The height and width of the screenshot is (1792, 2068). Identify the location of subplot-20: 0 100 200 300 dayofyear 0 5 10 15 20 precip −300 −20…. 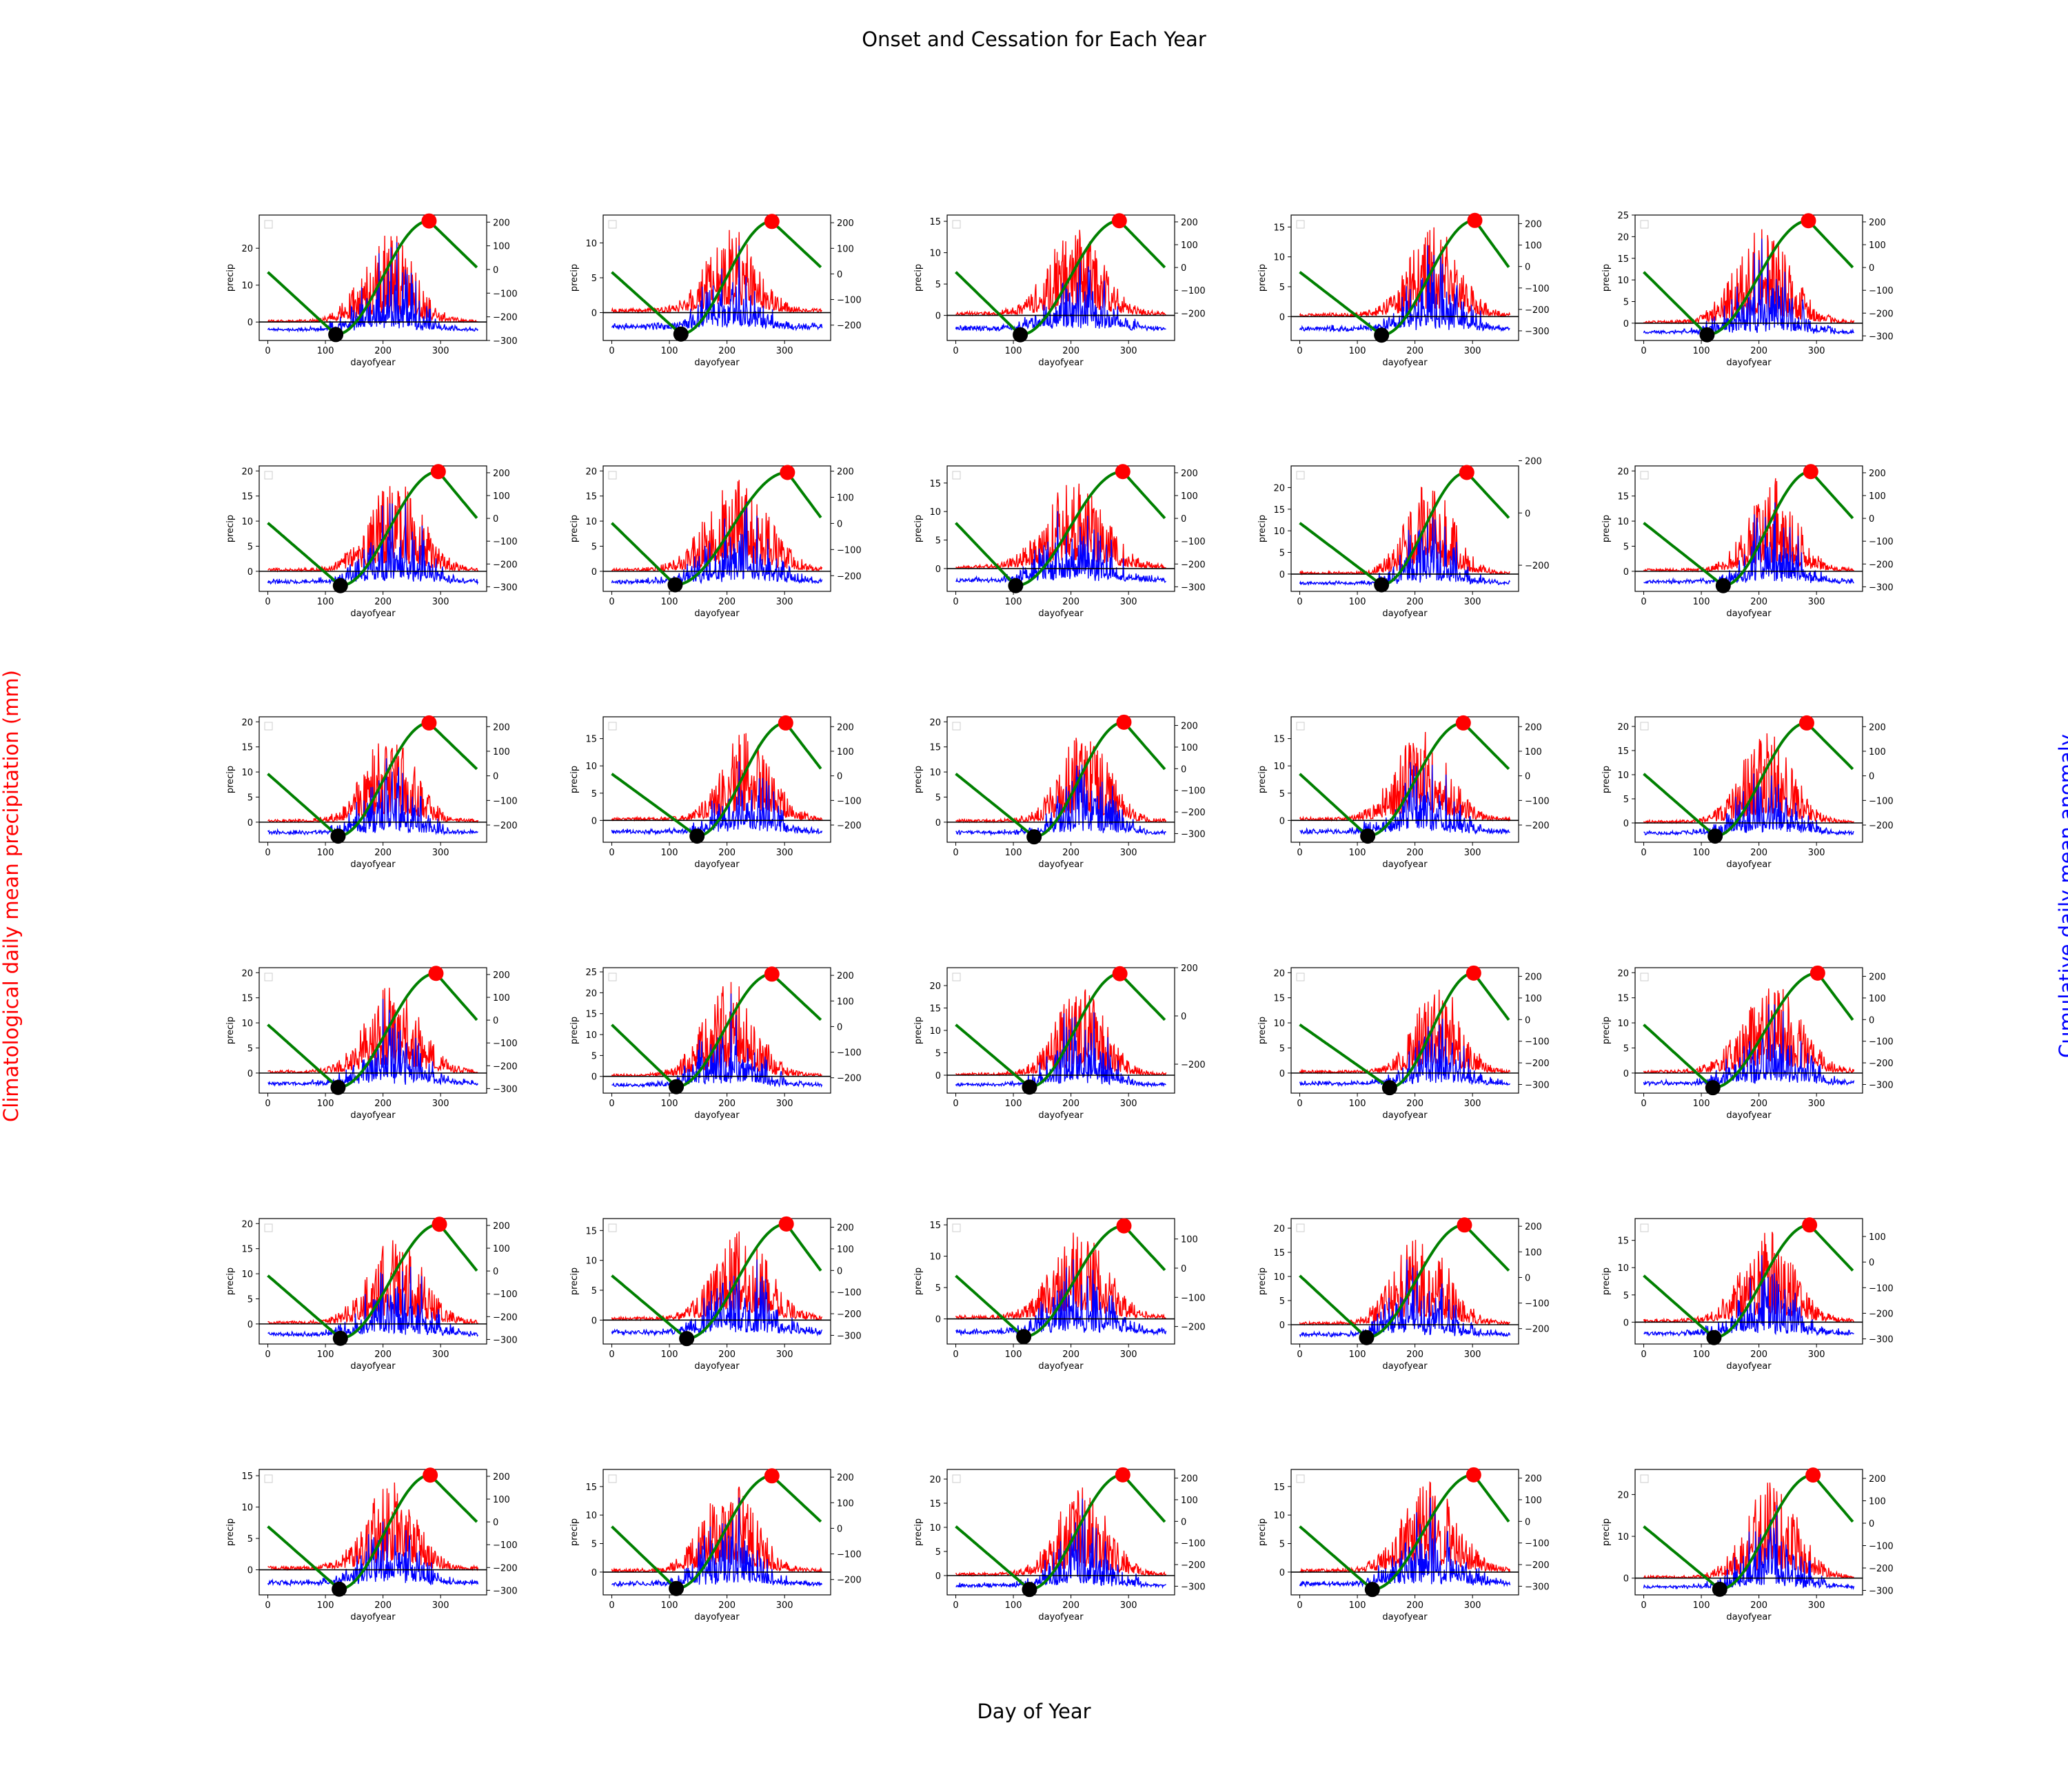
(1747, 1043).